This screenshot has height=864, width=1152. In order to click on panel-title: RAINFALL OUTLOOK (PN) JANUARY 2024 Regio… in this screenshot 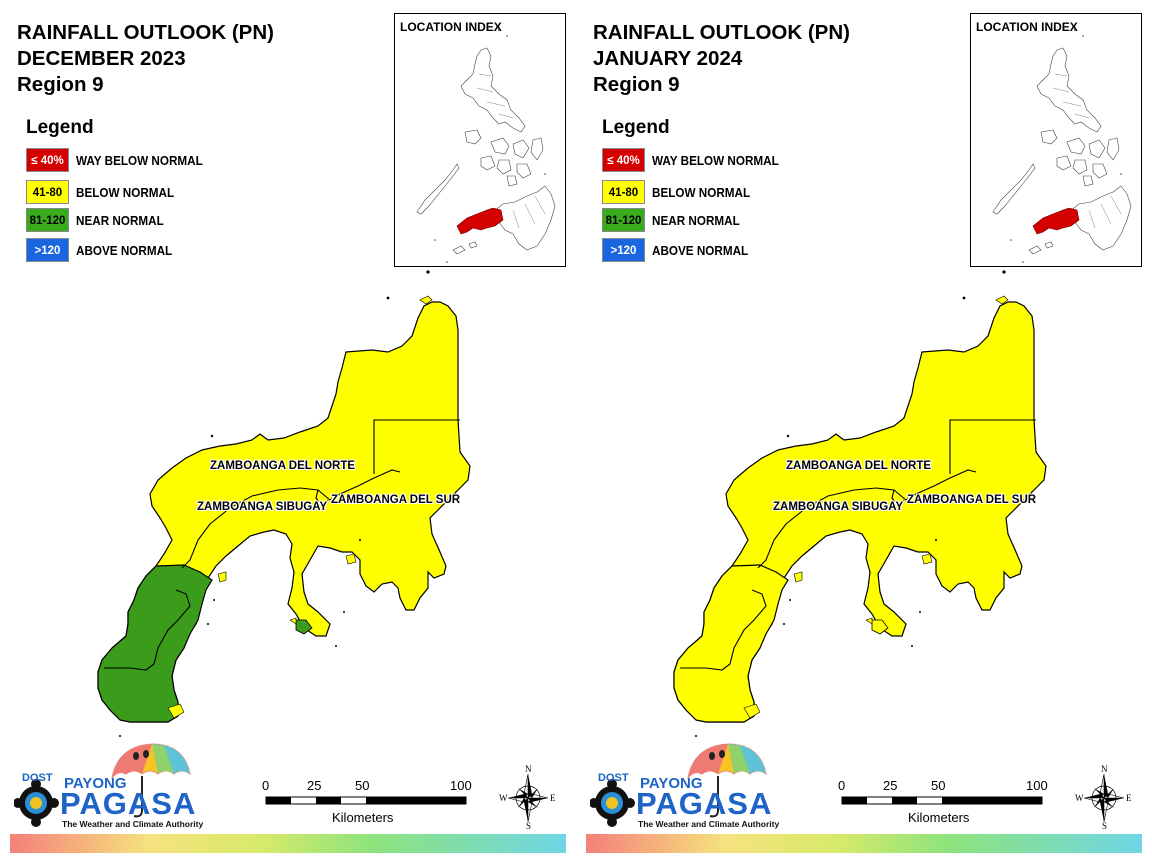, I will do `click(721, 59)`.